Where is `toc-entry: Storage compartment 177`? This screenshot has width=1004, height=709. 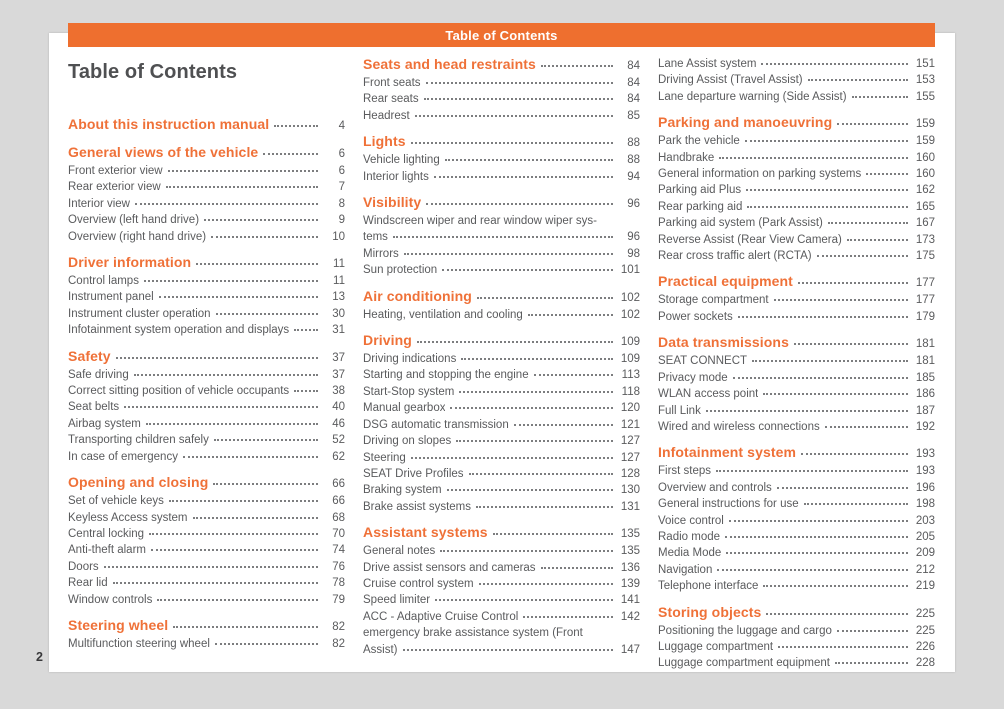 toc-entry: Storage compartment 177 is located at coordinates (796, 300).